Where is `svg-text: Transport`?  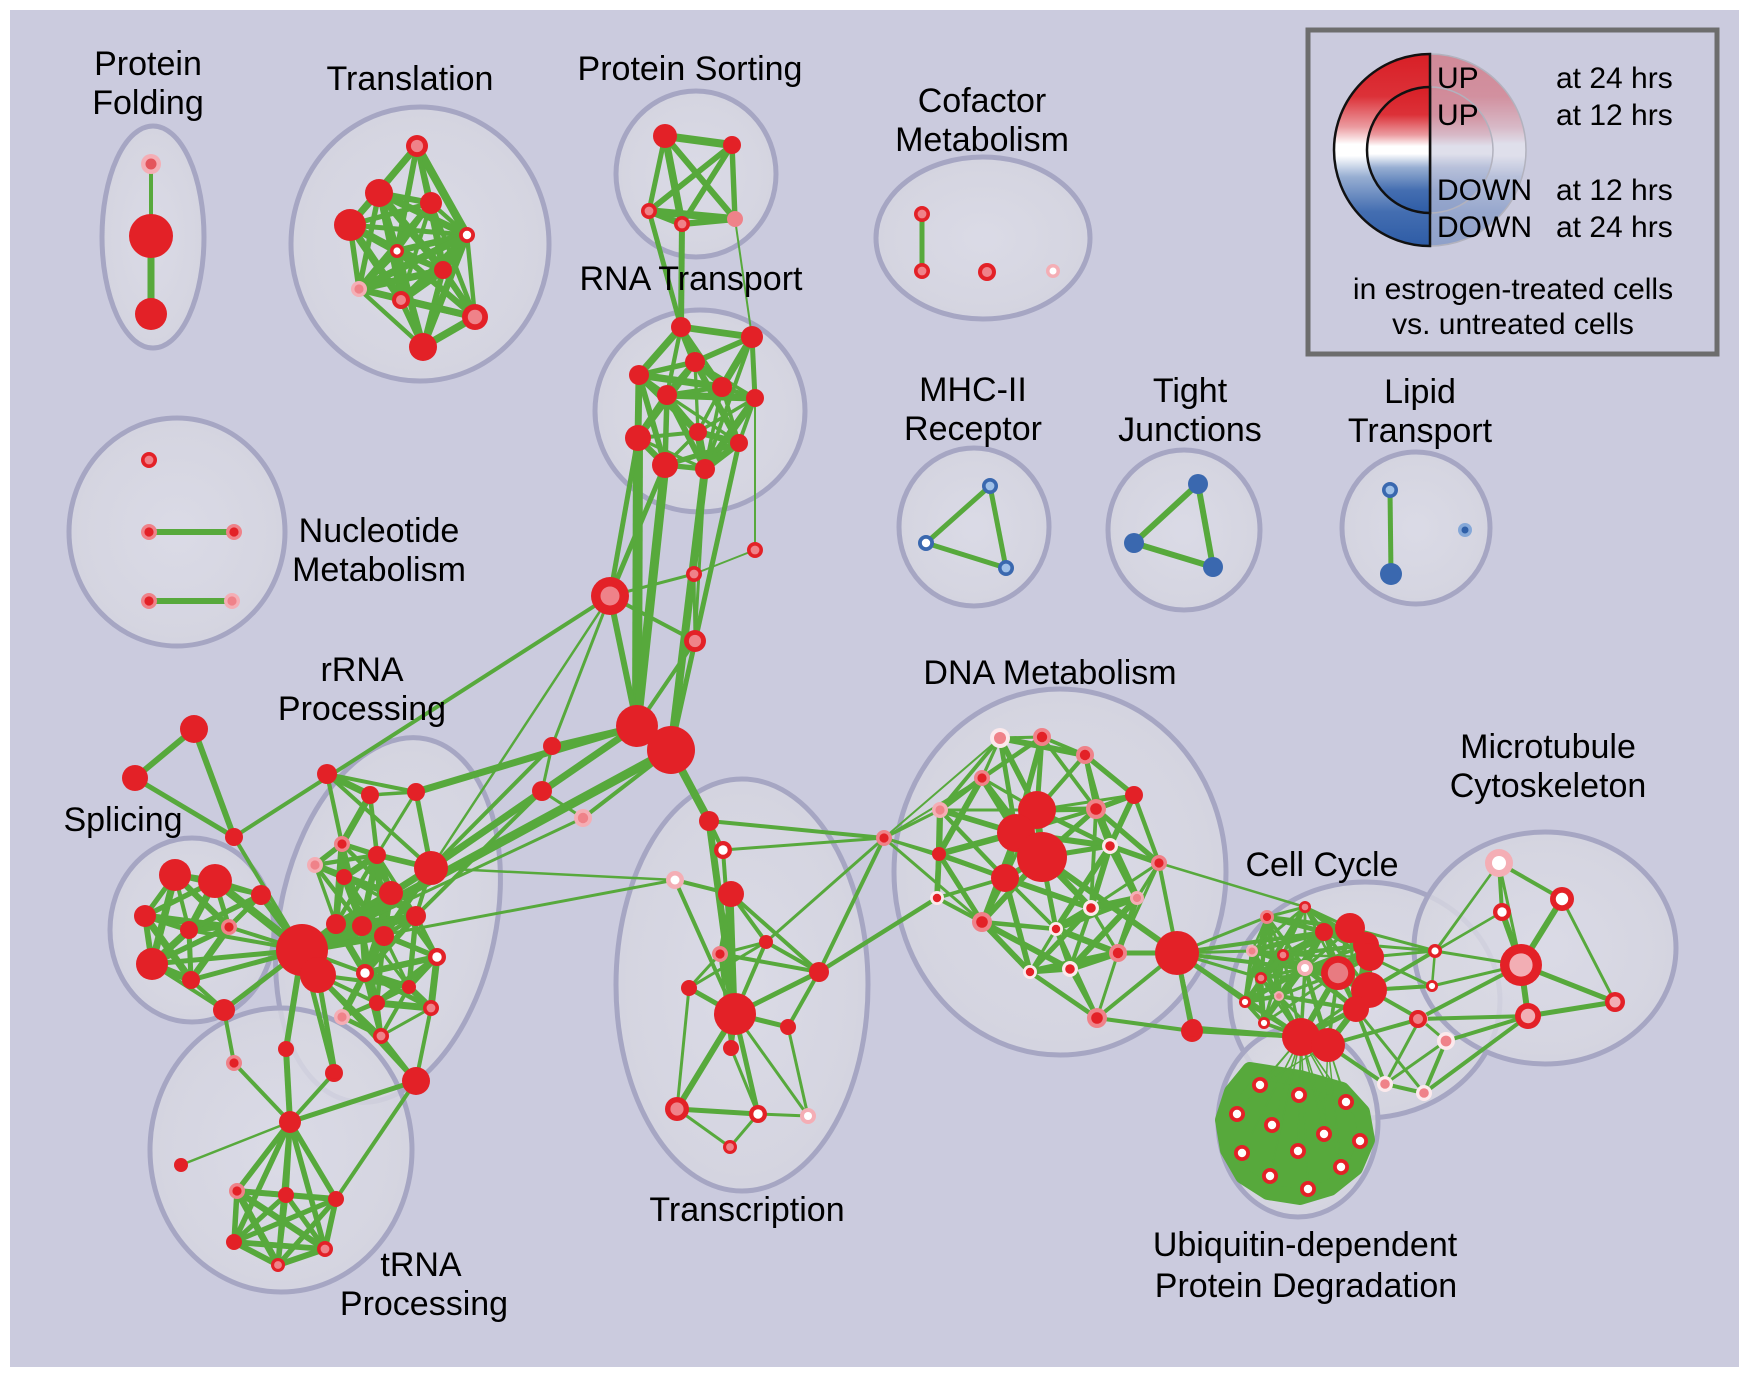 svg-text: Transport is located at coordinates (1420, 431).